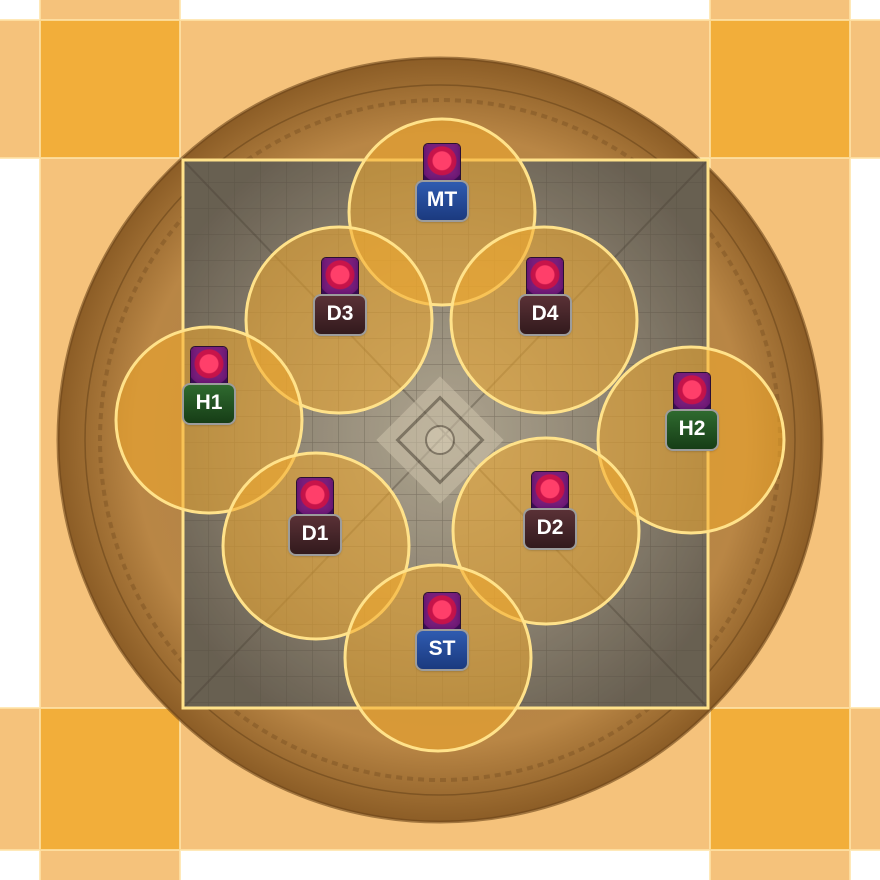 This screenshot has width=880, height=880. Describe the element at coordinates (209, 404) in the screenshot. I see `role-badge: H1` at that location.